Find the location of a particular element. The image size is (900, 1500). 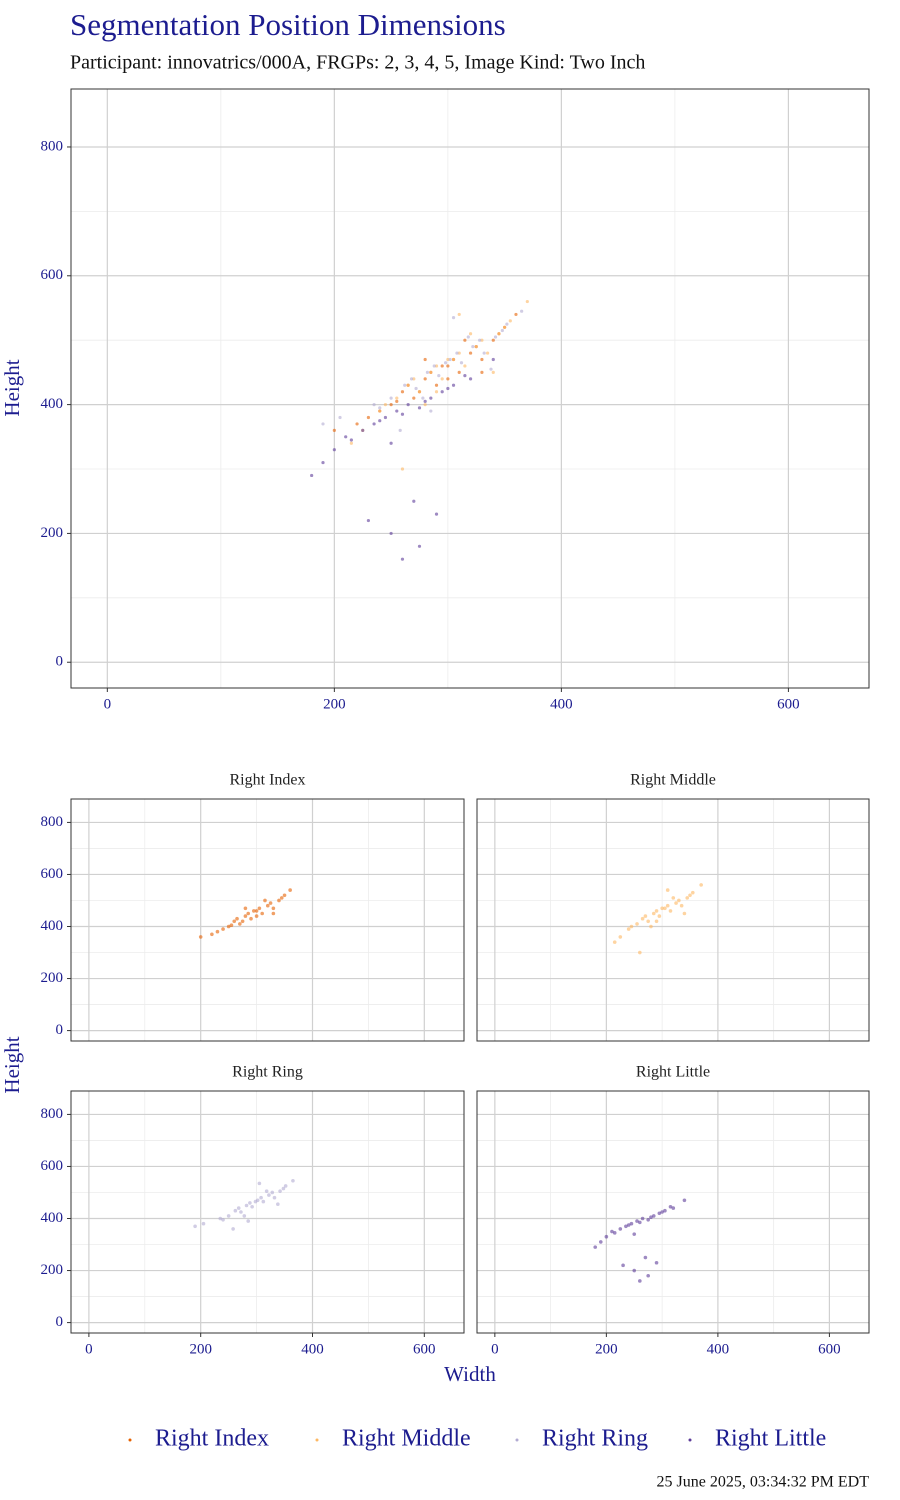

facet-title: Right Little is located at coordinates (673, 1072).